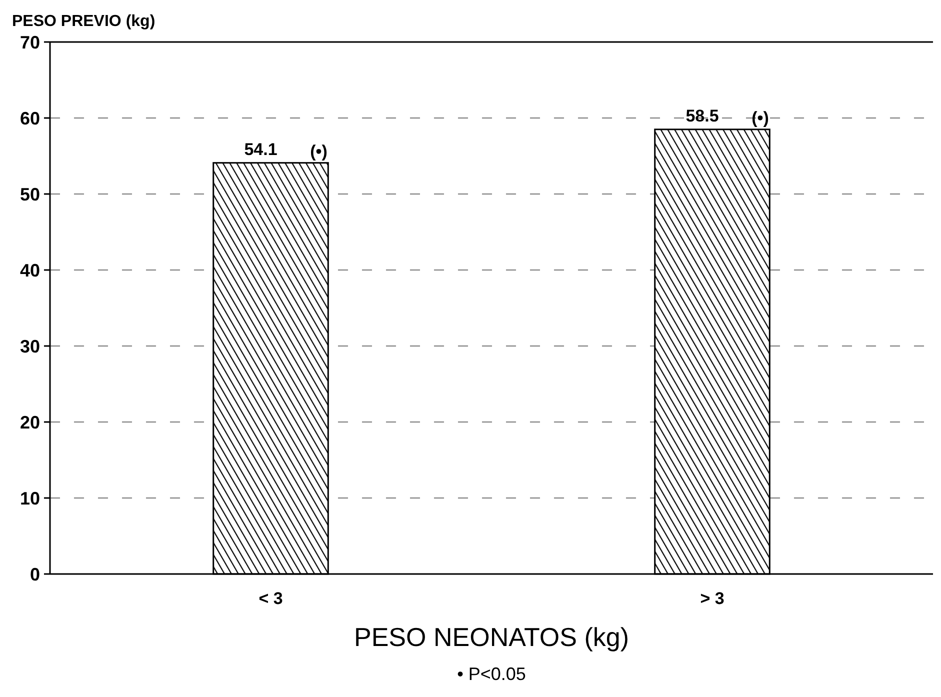 The width and height of the screenshot is (941, 697). What do you see at coordinates (702, 116) in the screenshot?
I see `data-label: 58.5` at bounding box center [702, 116].